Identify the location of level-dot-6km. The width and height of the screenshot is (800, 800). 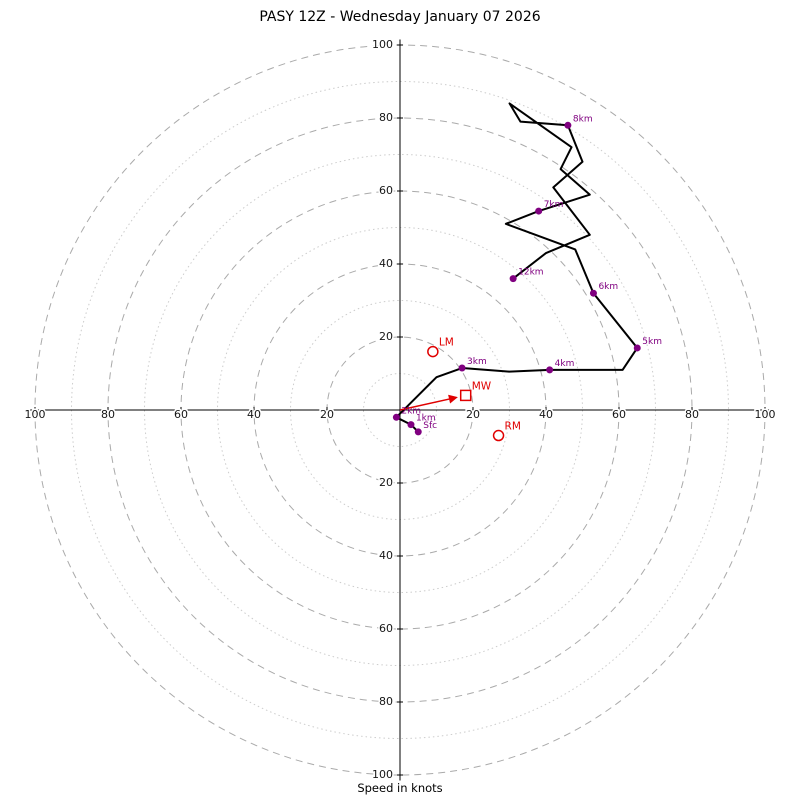
(593, 293).